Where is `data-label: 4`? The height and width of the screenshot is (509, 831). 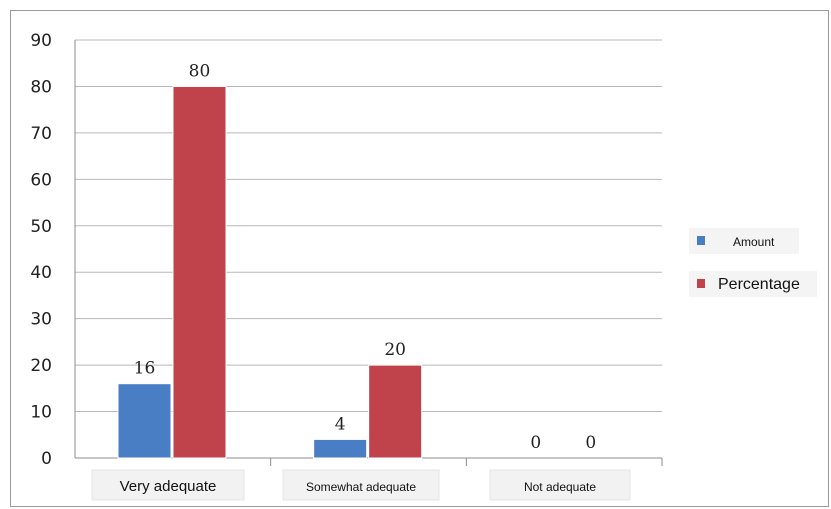
data-label: 4 is located at coordinates (340, 424).